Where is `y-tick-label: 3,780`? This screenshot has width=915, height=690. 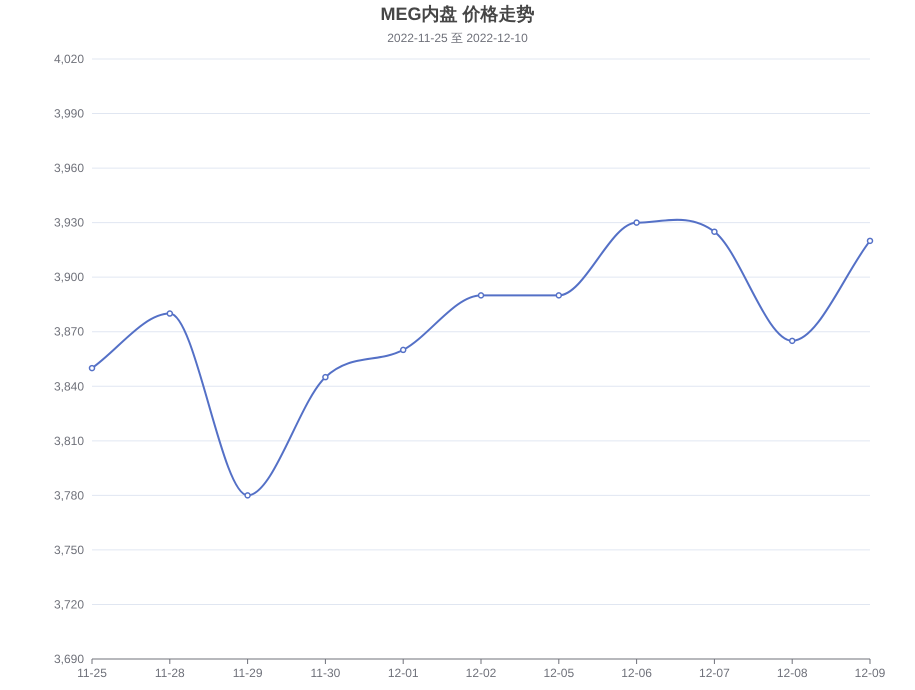
y-tick-label: 3,780 is located at coordinates (69, 495).